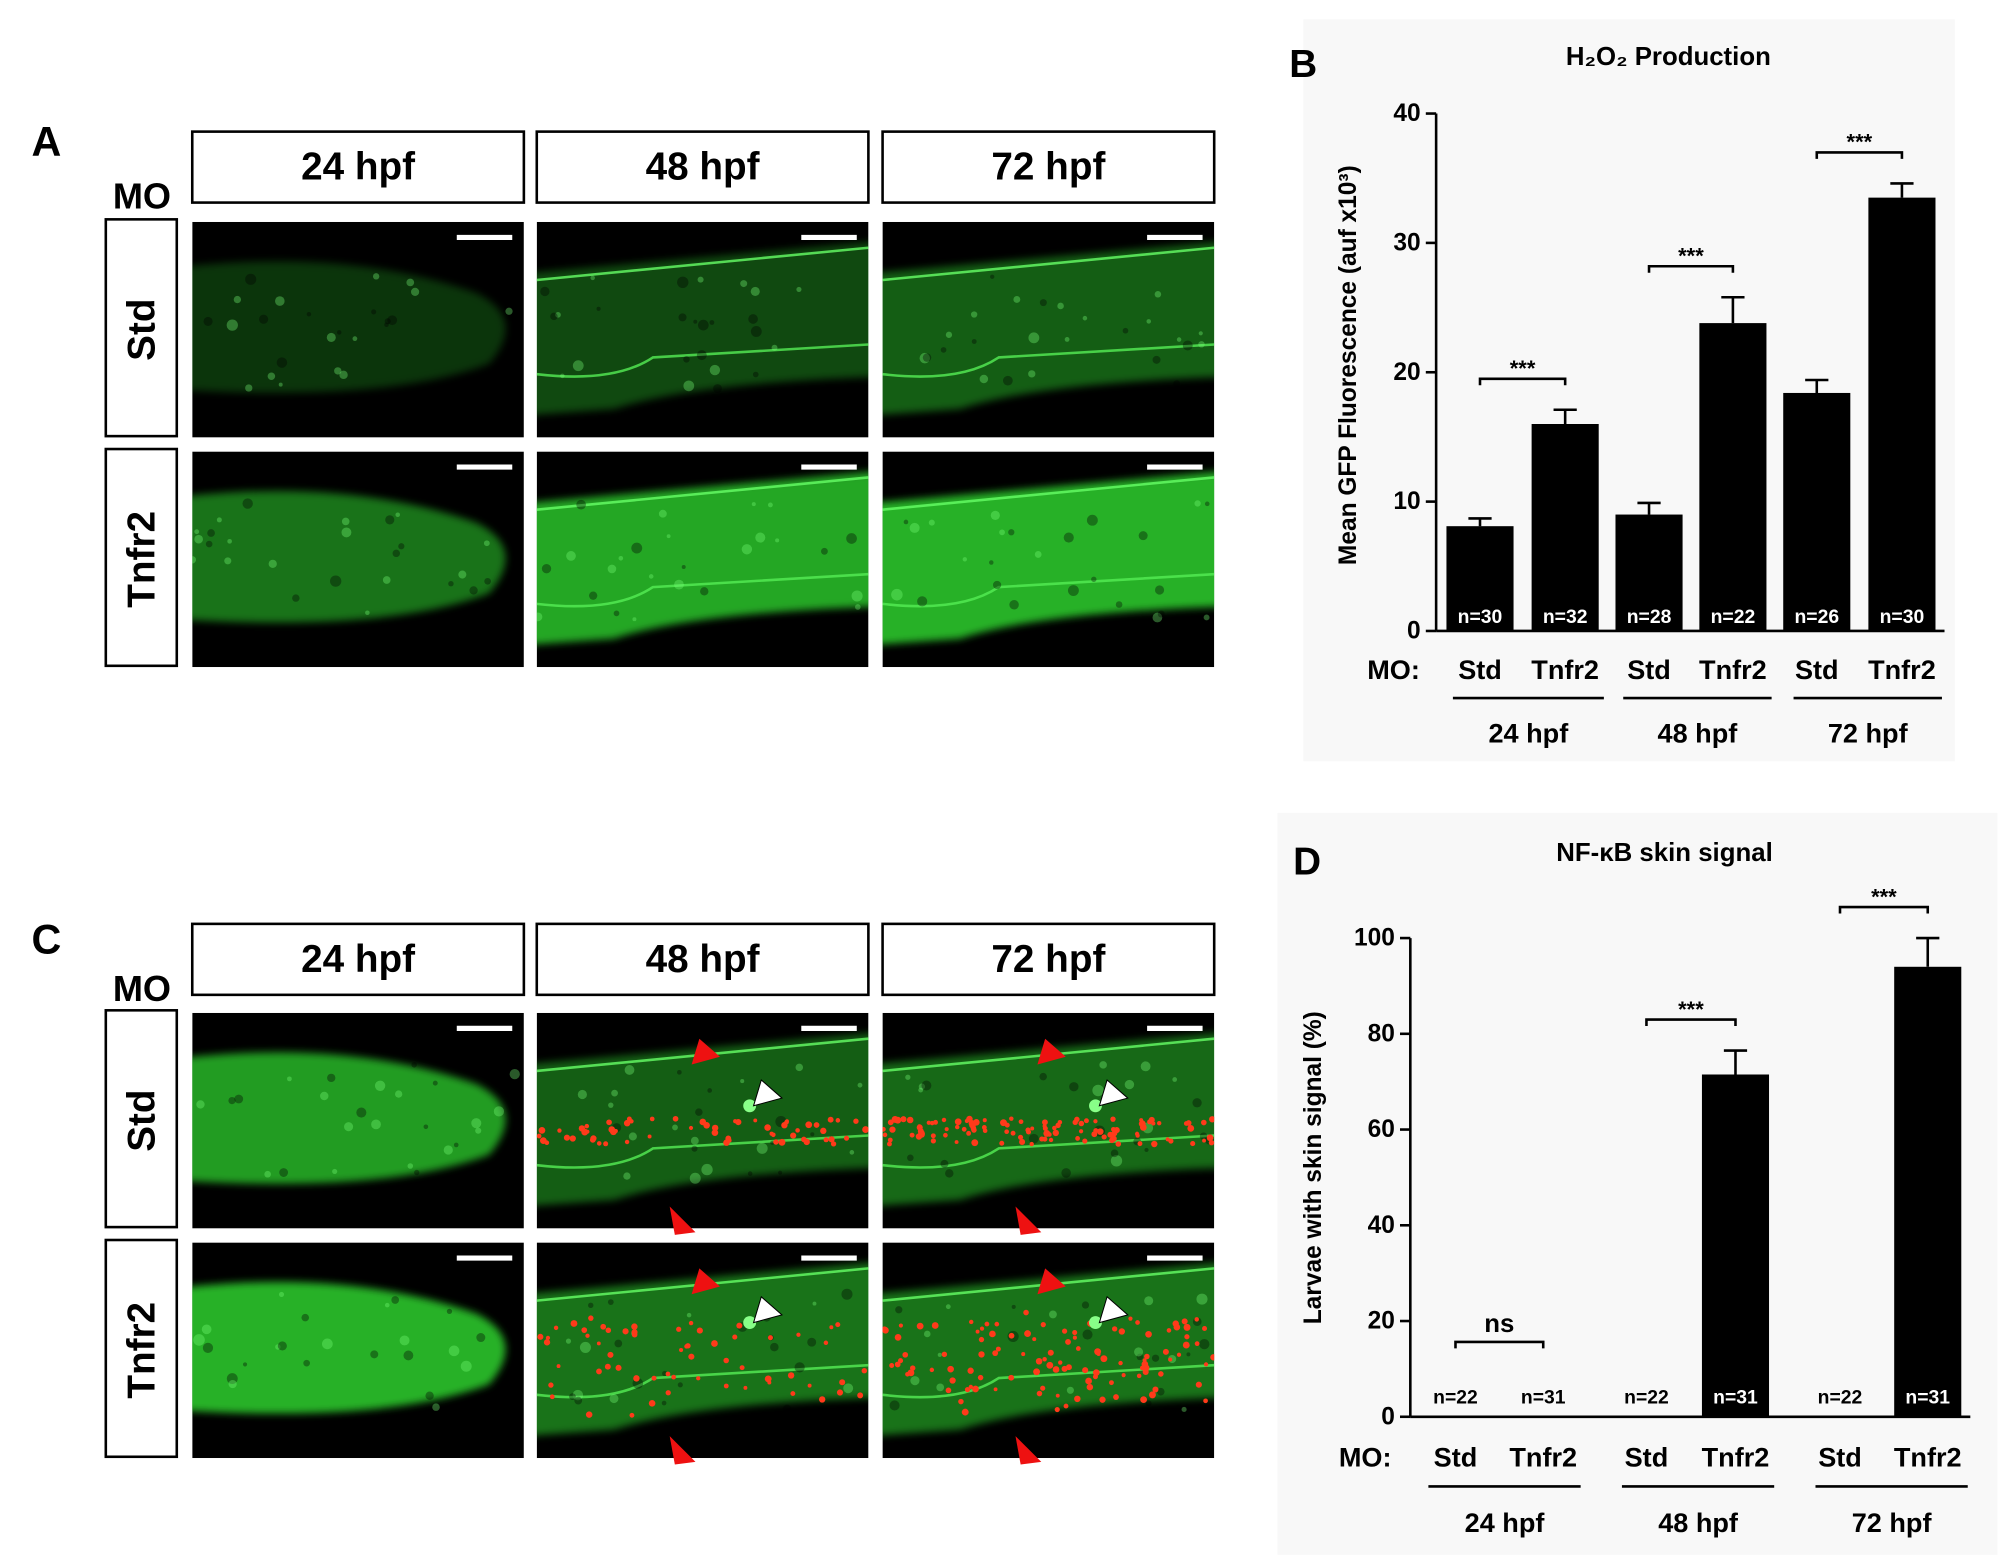 This screenshot has height=1560, width=2000. What do you see at coordinates (1902, 669) in the screenshot?
I see `x-tick-label: Tnfr2` at bounding box center [1902, 669].